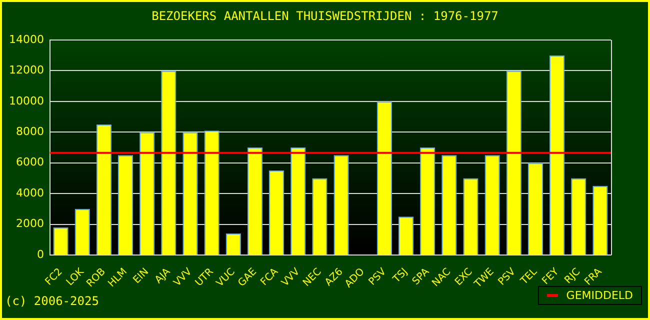 Image resolution: width=650 pixels, height=320 pixels. What do you see at coordinates (325, 16) in the screenshot?
I see `chart-title: BEZOEKERS AANTALLEN THUISWEDSTRIJDEN : 1976-1977` at bounding box center [325, 16].